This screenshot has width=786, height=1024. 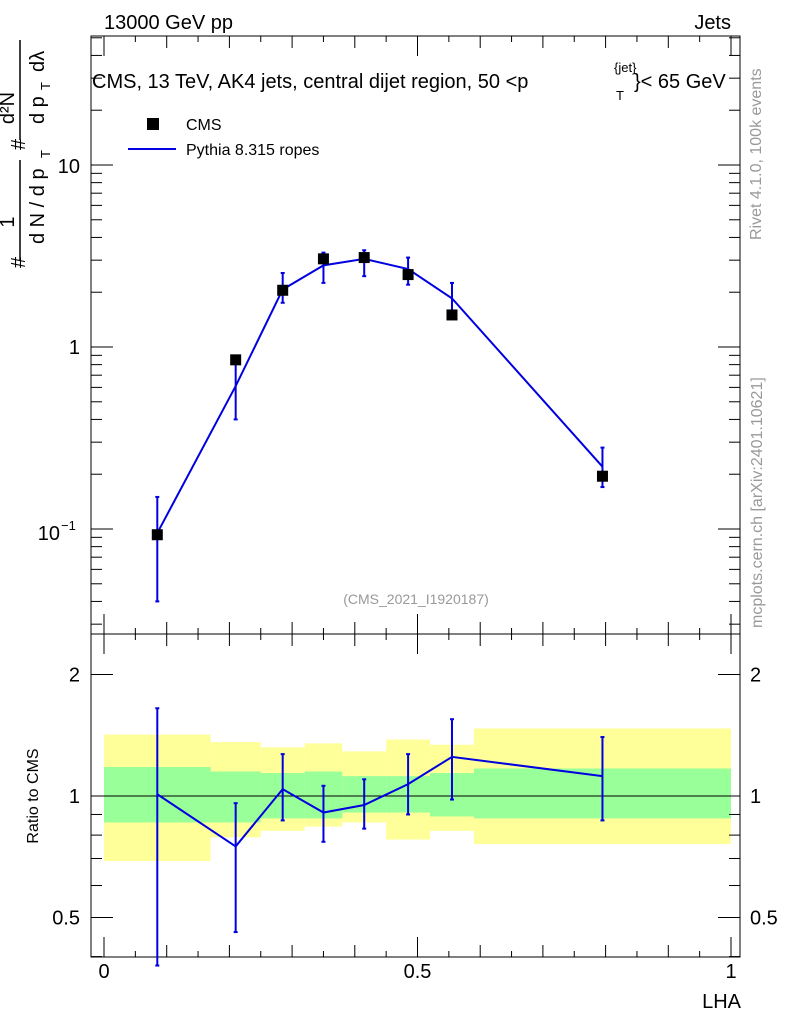 I want to click on analysis-watermark: (CMS_2021_I1920187), so click(x=416, y=599).